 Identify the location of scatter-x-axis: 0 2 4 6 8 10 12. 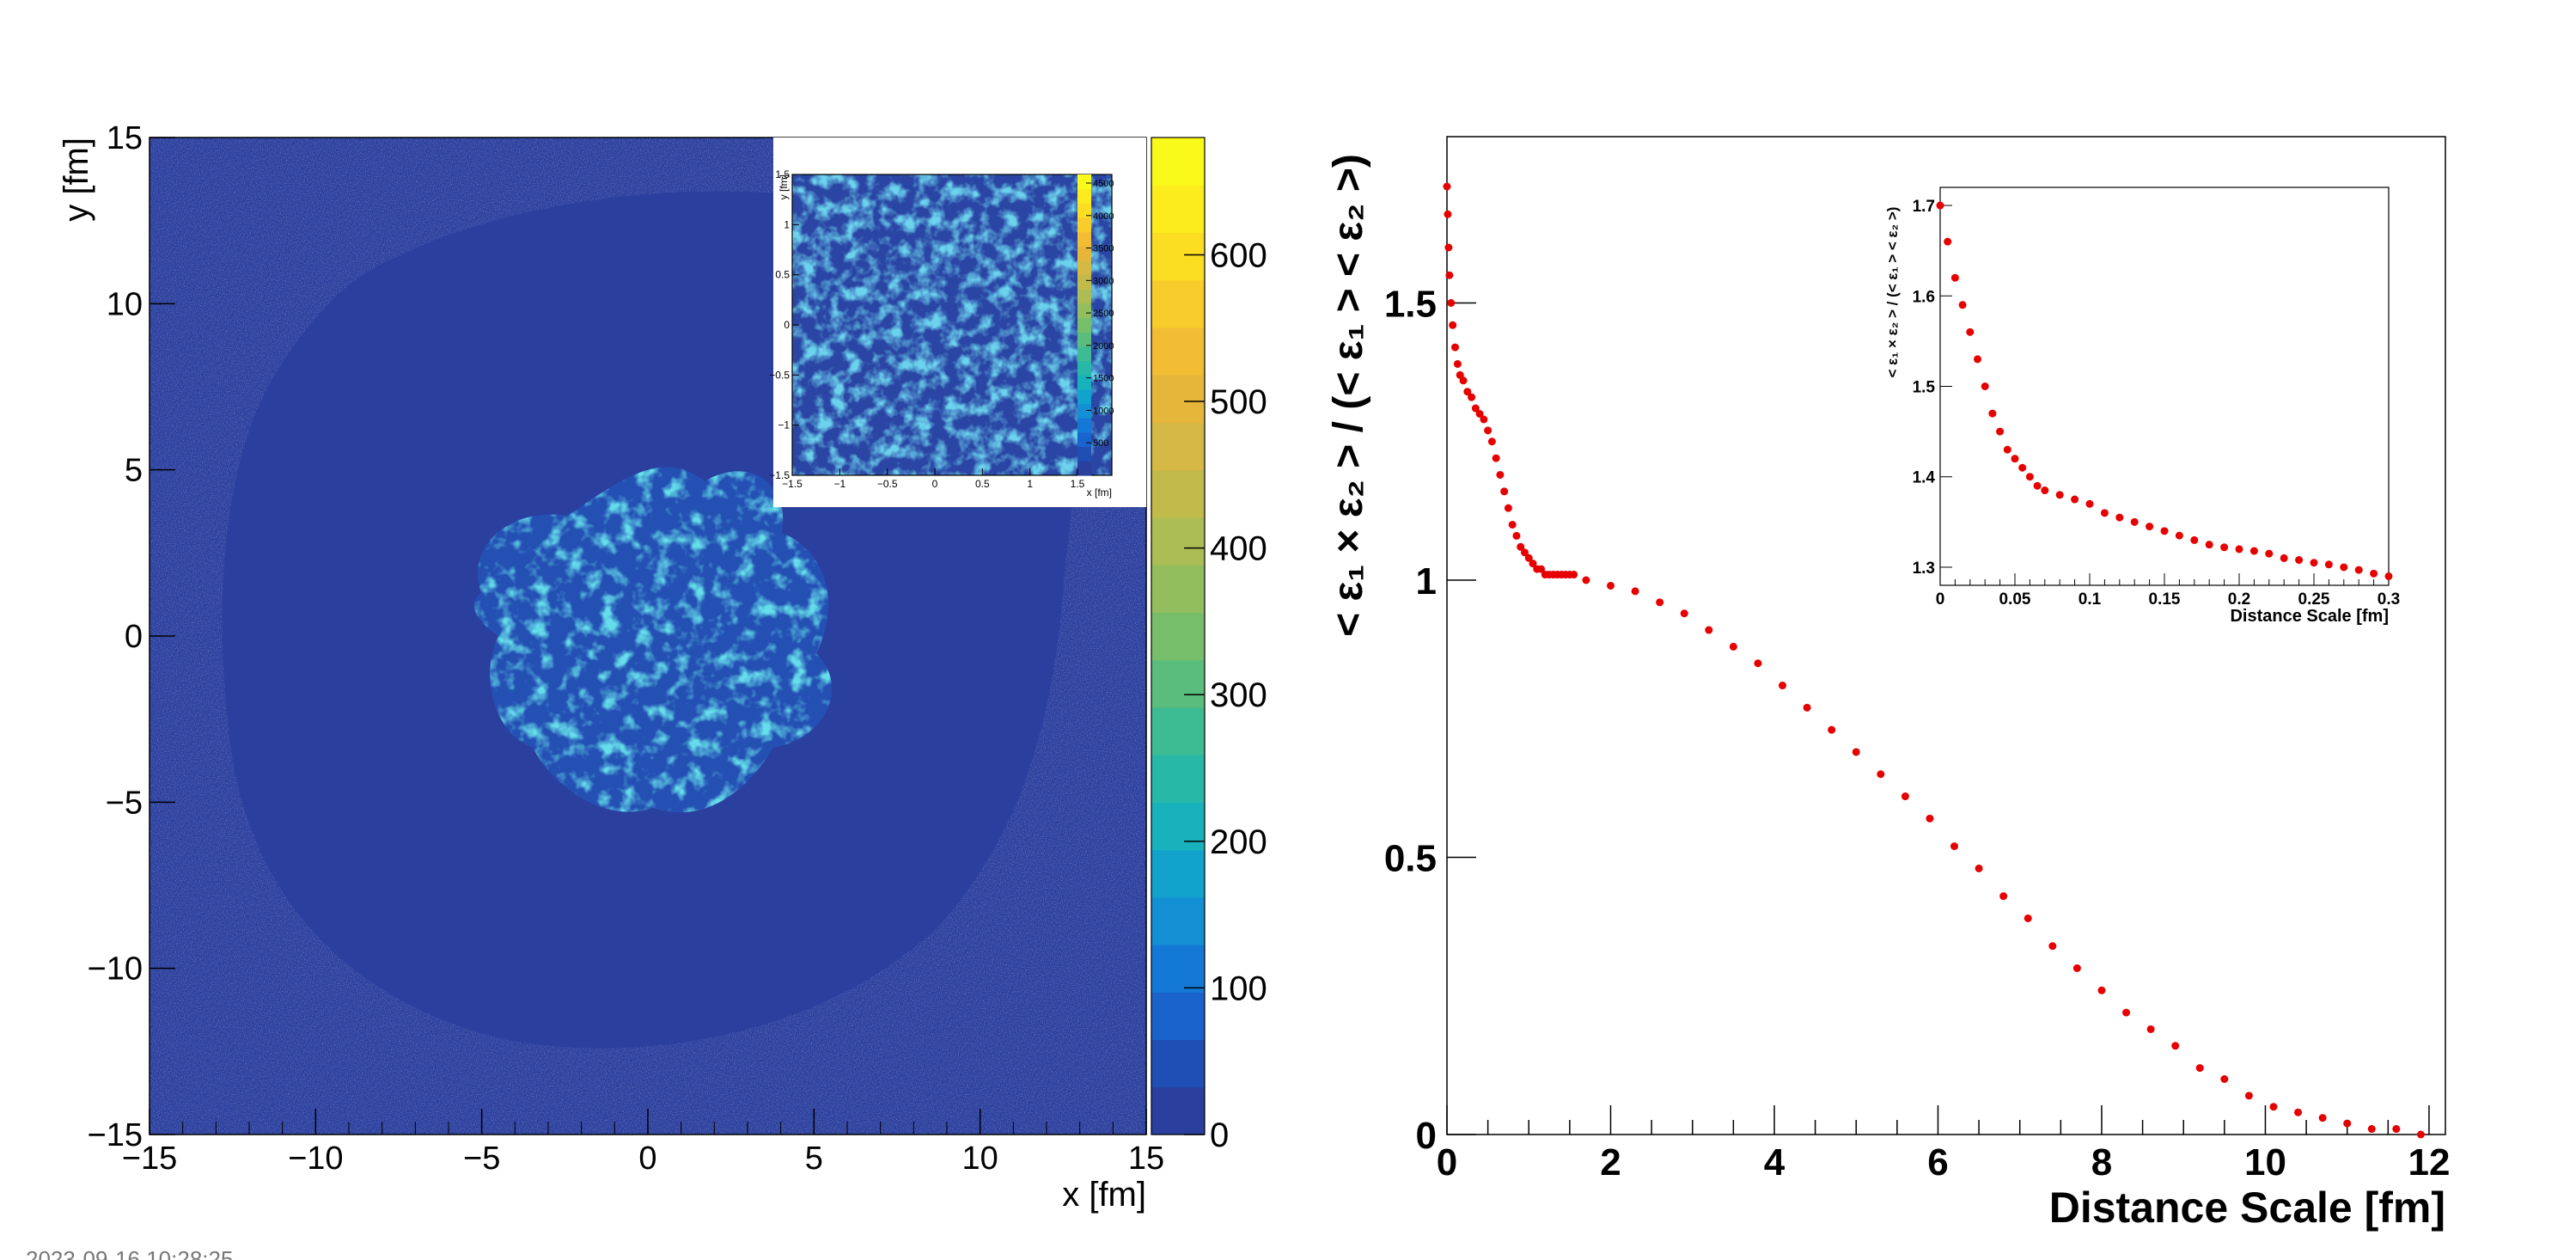
(1943, 1144).